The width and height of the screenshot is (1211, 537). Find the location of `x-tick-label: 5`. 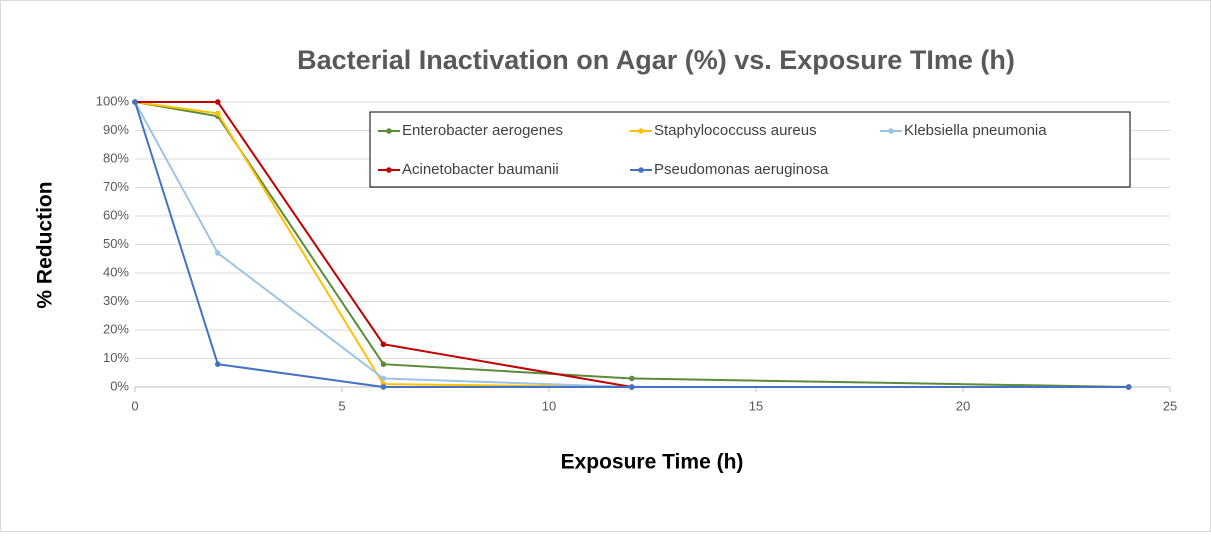

x-tick-label: 5 is located at coordinates (341, 405).